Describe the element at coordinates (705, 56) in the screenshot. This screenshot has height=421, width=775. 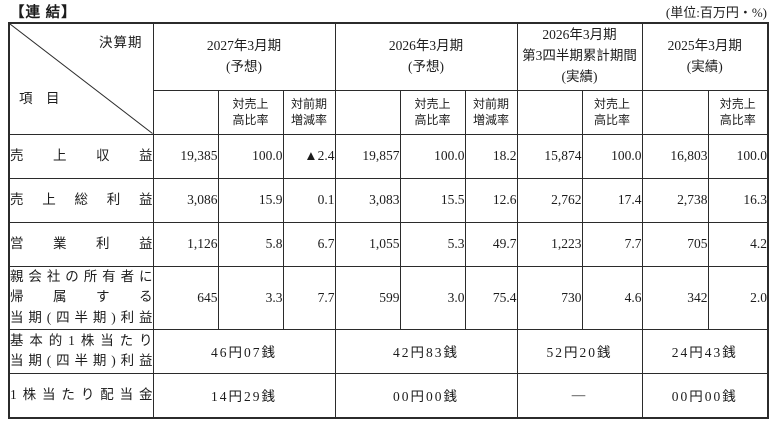
I see `period-header-2025-actual: 2025年3月期 (実績)` at that location.